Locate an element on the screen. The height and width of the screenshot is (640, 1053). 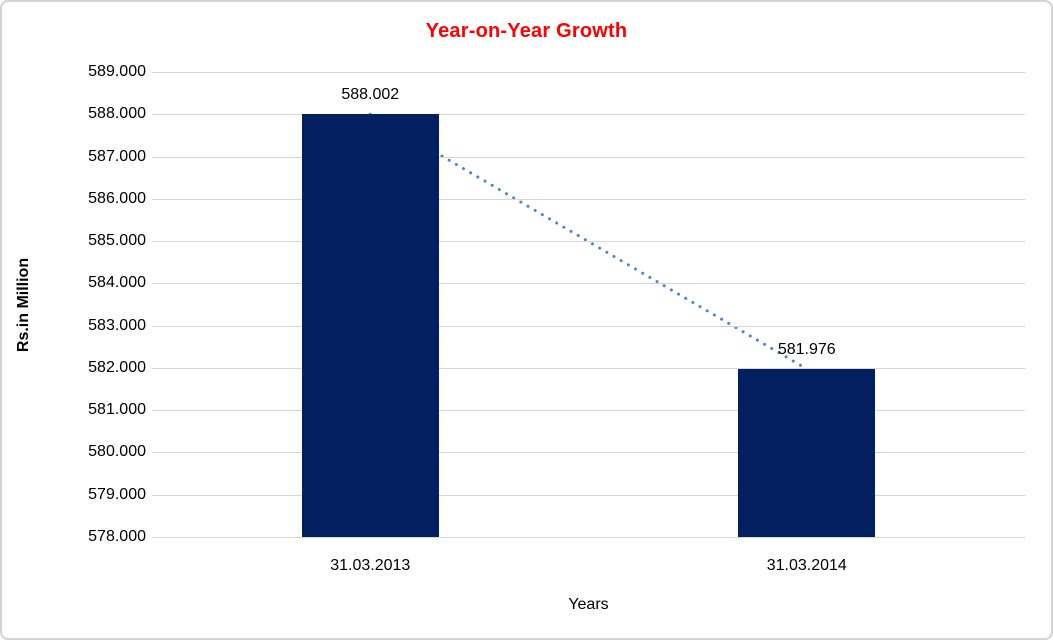
y-tick-label: 580.000 is located at coordinates (117, 452).